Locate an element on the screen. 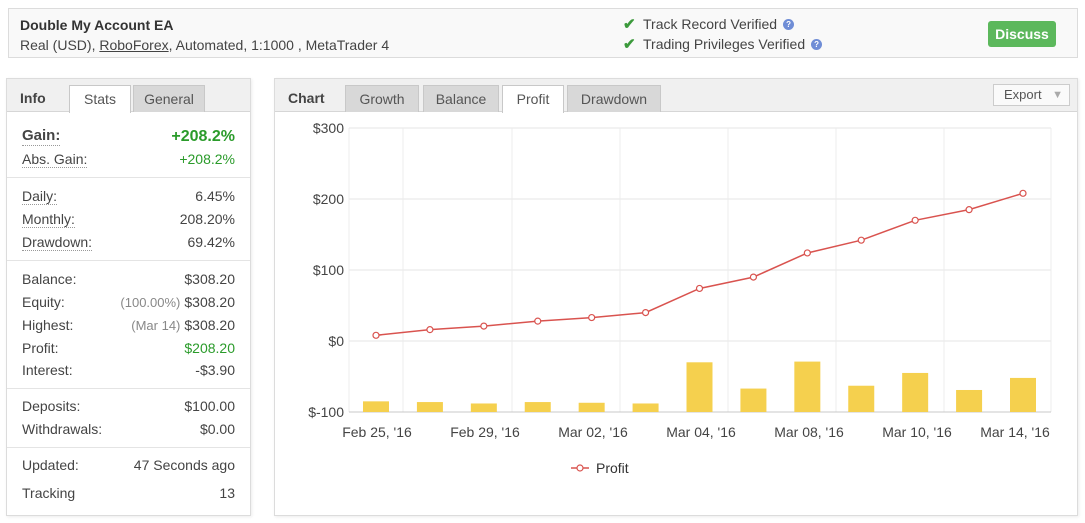 The image size is (1085, 523). export-label: Export is located at coordinates (1023, 94).